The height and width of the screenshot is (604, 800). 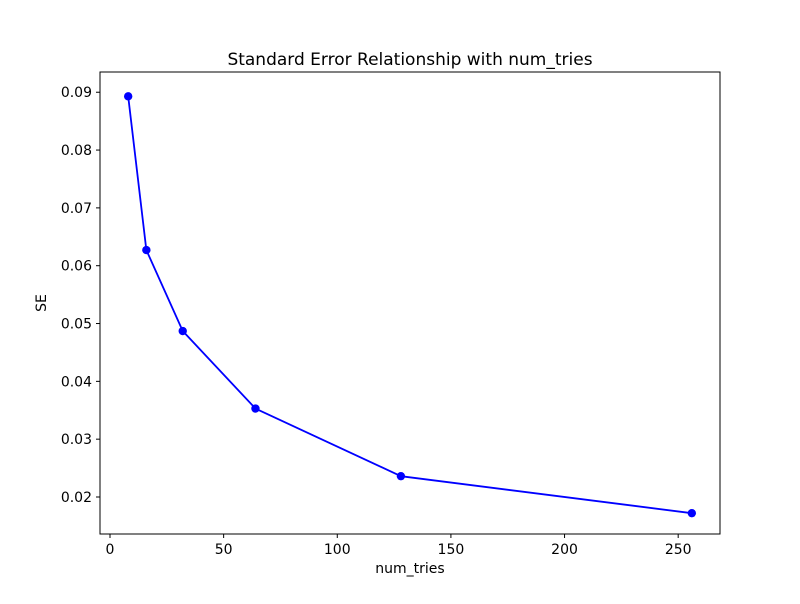 What do you see at coordinates (76, 151) in the screenshot?
I see `y-tick-label: 0.08` at bounding box center [76, 151].